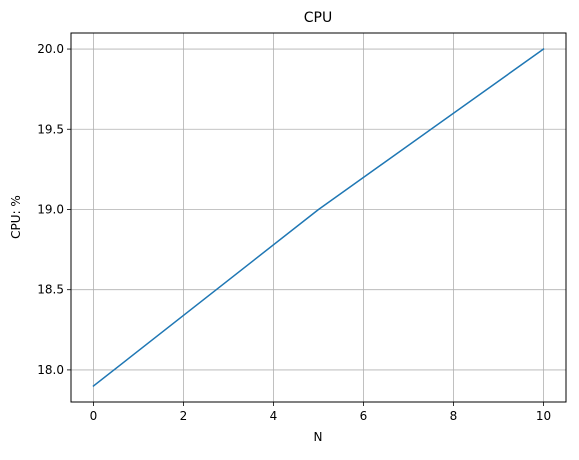 This screenshot has height=460, width=579. What do you see at coordinates (274, 416) in the screenshot?
I see `x-tick-label: 4` at bounding box center [274, 416].